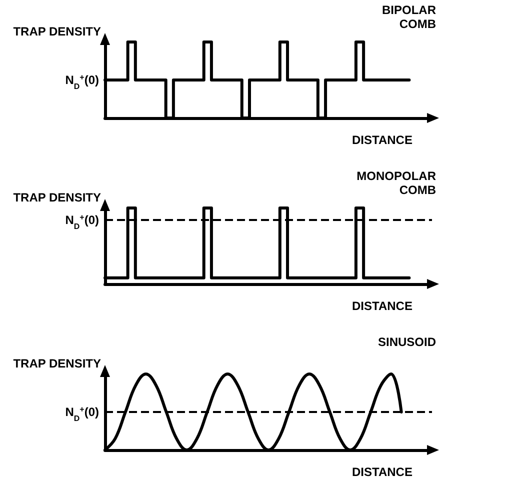 Image resolution: width=532 pixels, height=498 pixels. Describe the element at coordinates (82, 81) in the screenshot. I see `text: N$_{D}$$^{+}$(0)` at that location.